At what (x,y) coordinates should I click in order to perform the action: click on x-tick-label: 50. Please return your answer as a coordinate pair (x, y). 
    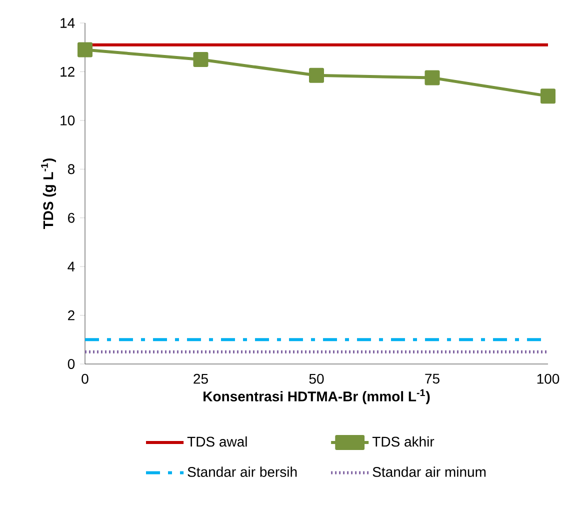
    Looking at the image, I should click on (316, 379).